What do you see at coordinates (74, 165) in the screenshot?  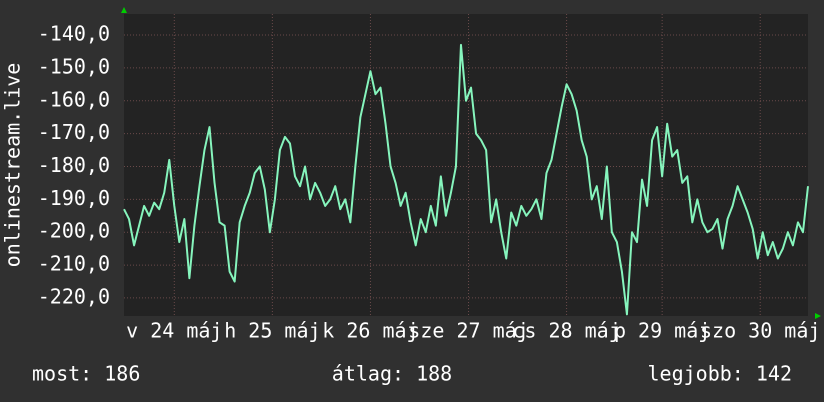 I see `y-tick-label: -180,0` at bounding box center [74, 165].